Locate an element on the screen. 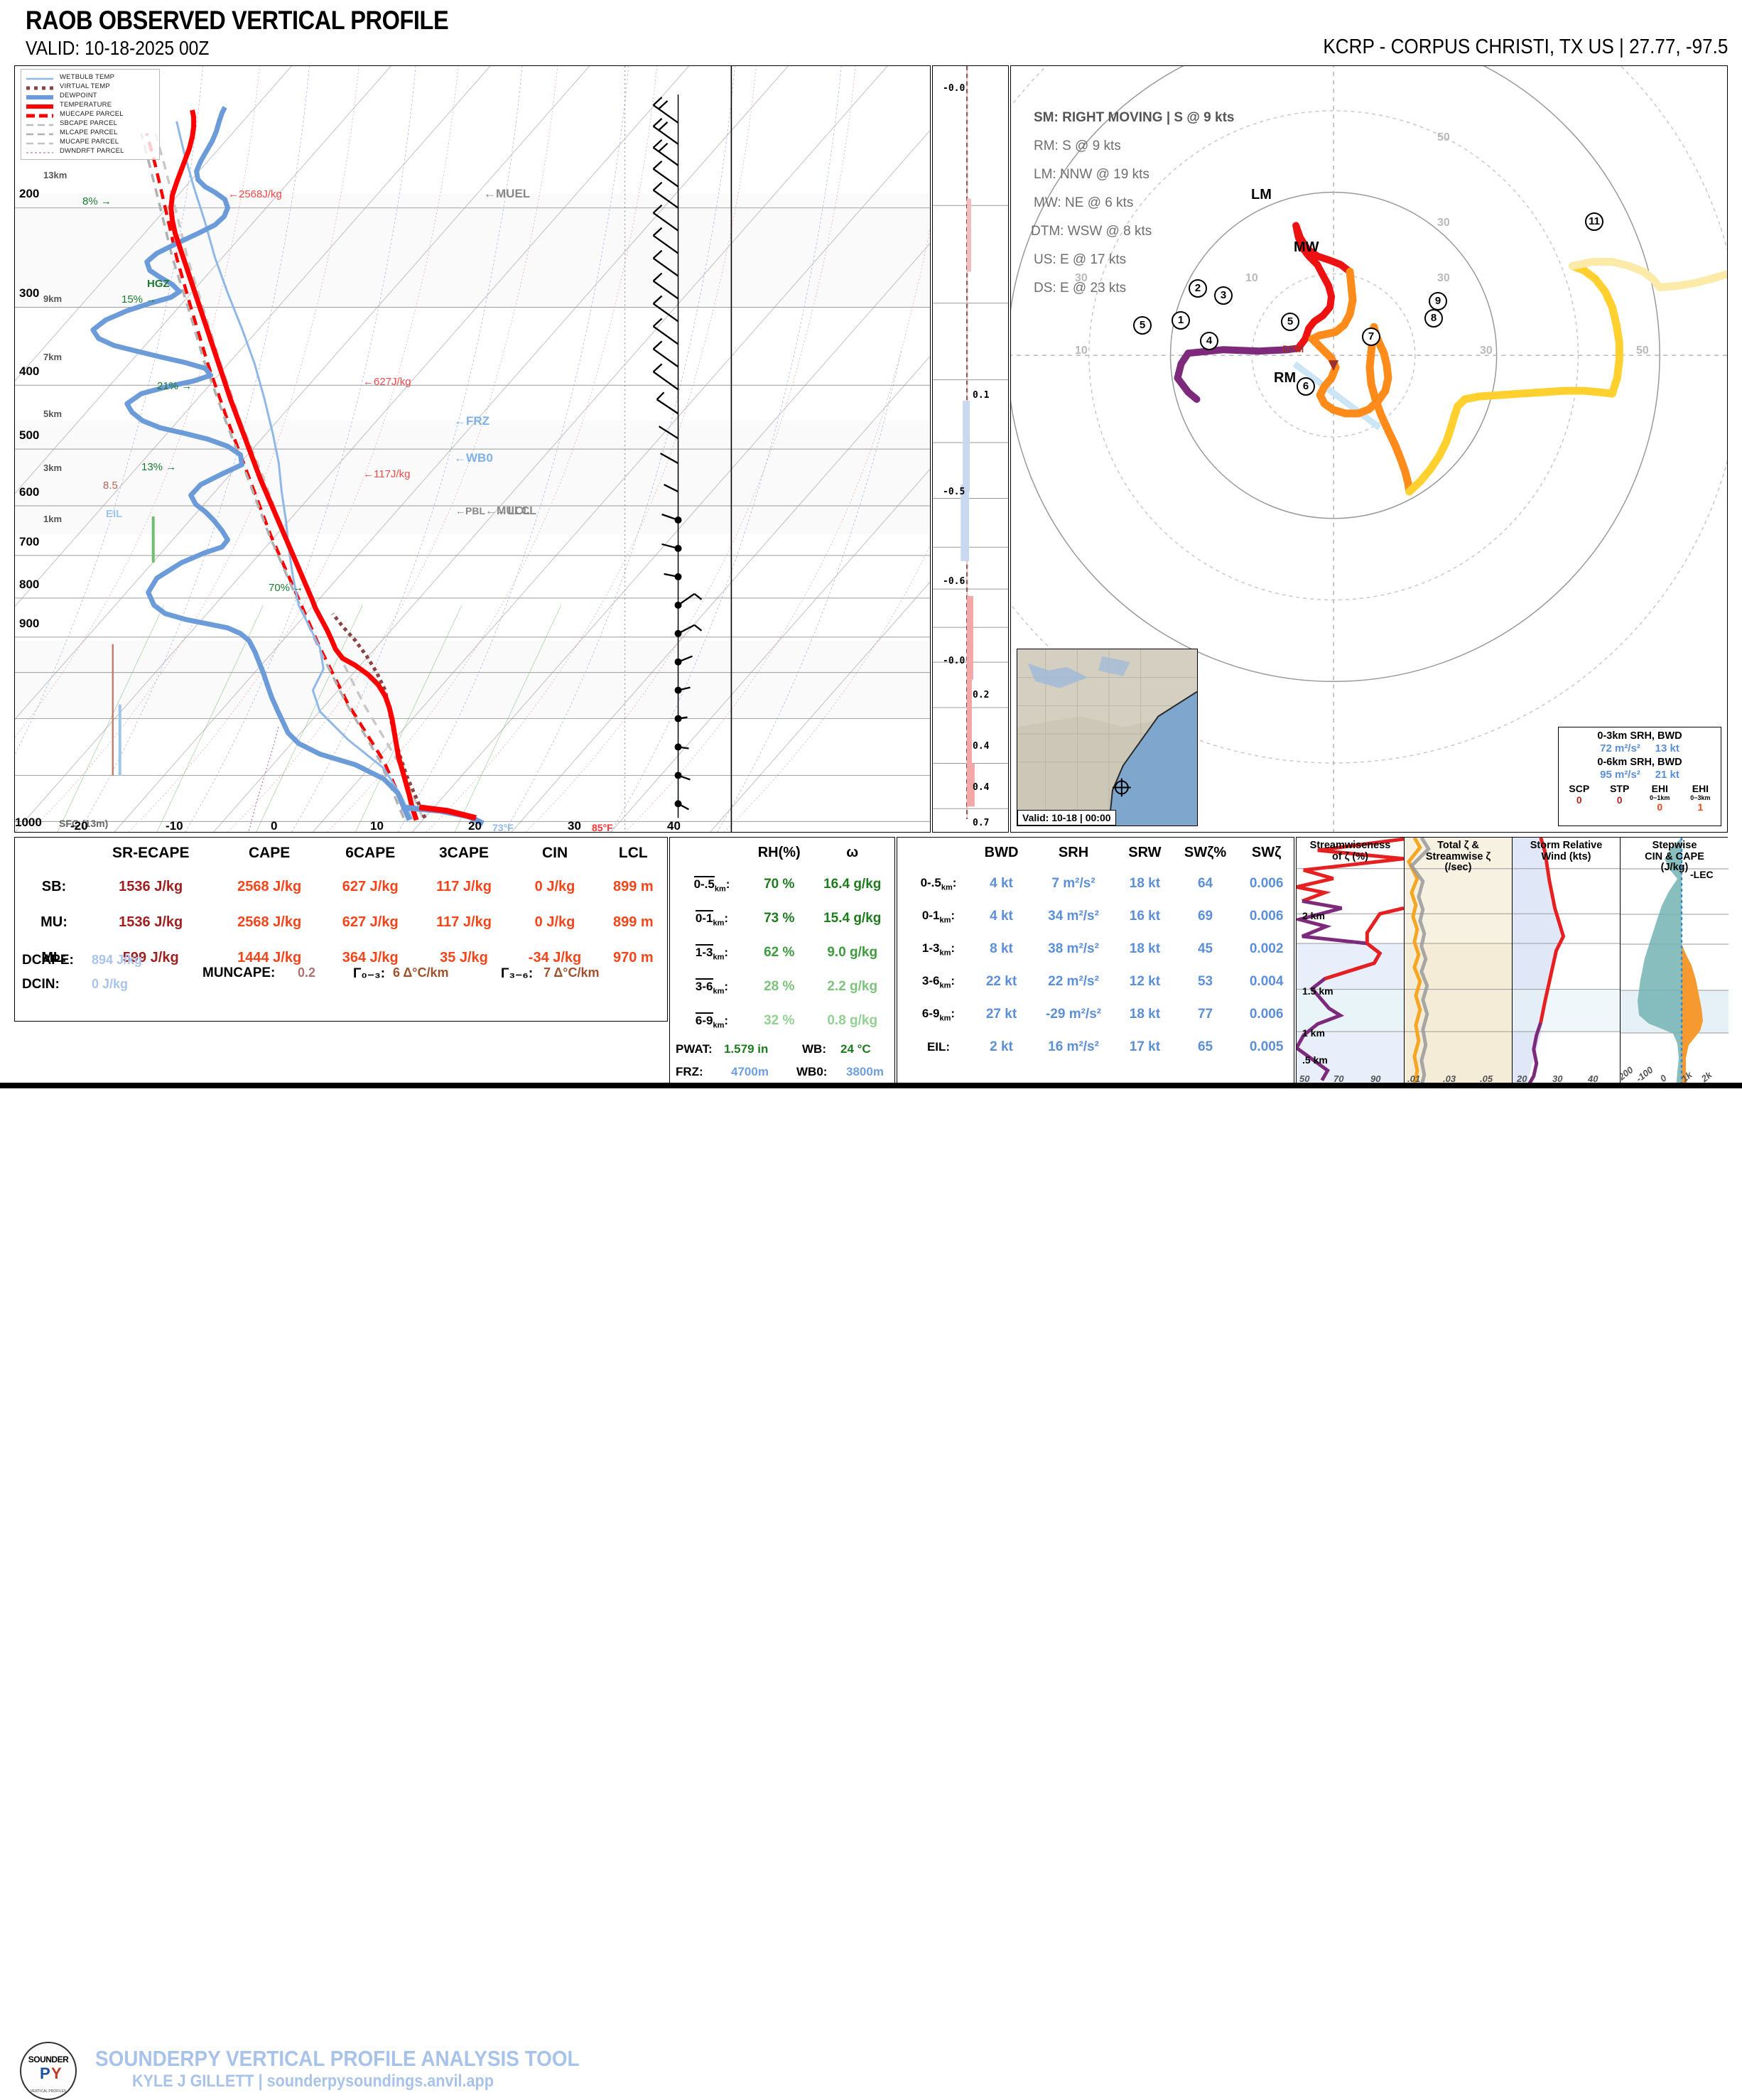  legend-item: MLCAPE PARCEL is located at coordinates (90, 132).